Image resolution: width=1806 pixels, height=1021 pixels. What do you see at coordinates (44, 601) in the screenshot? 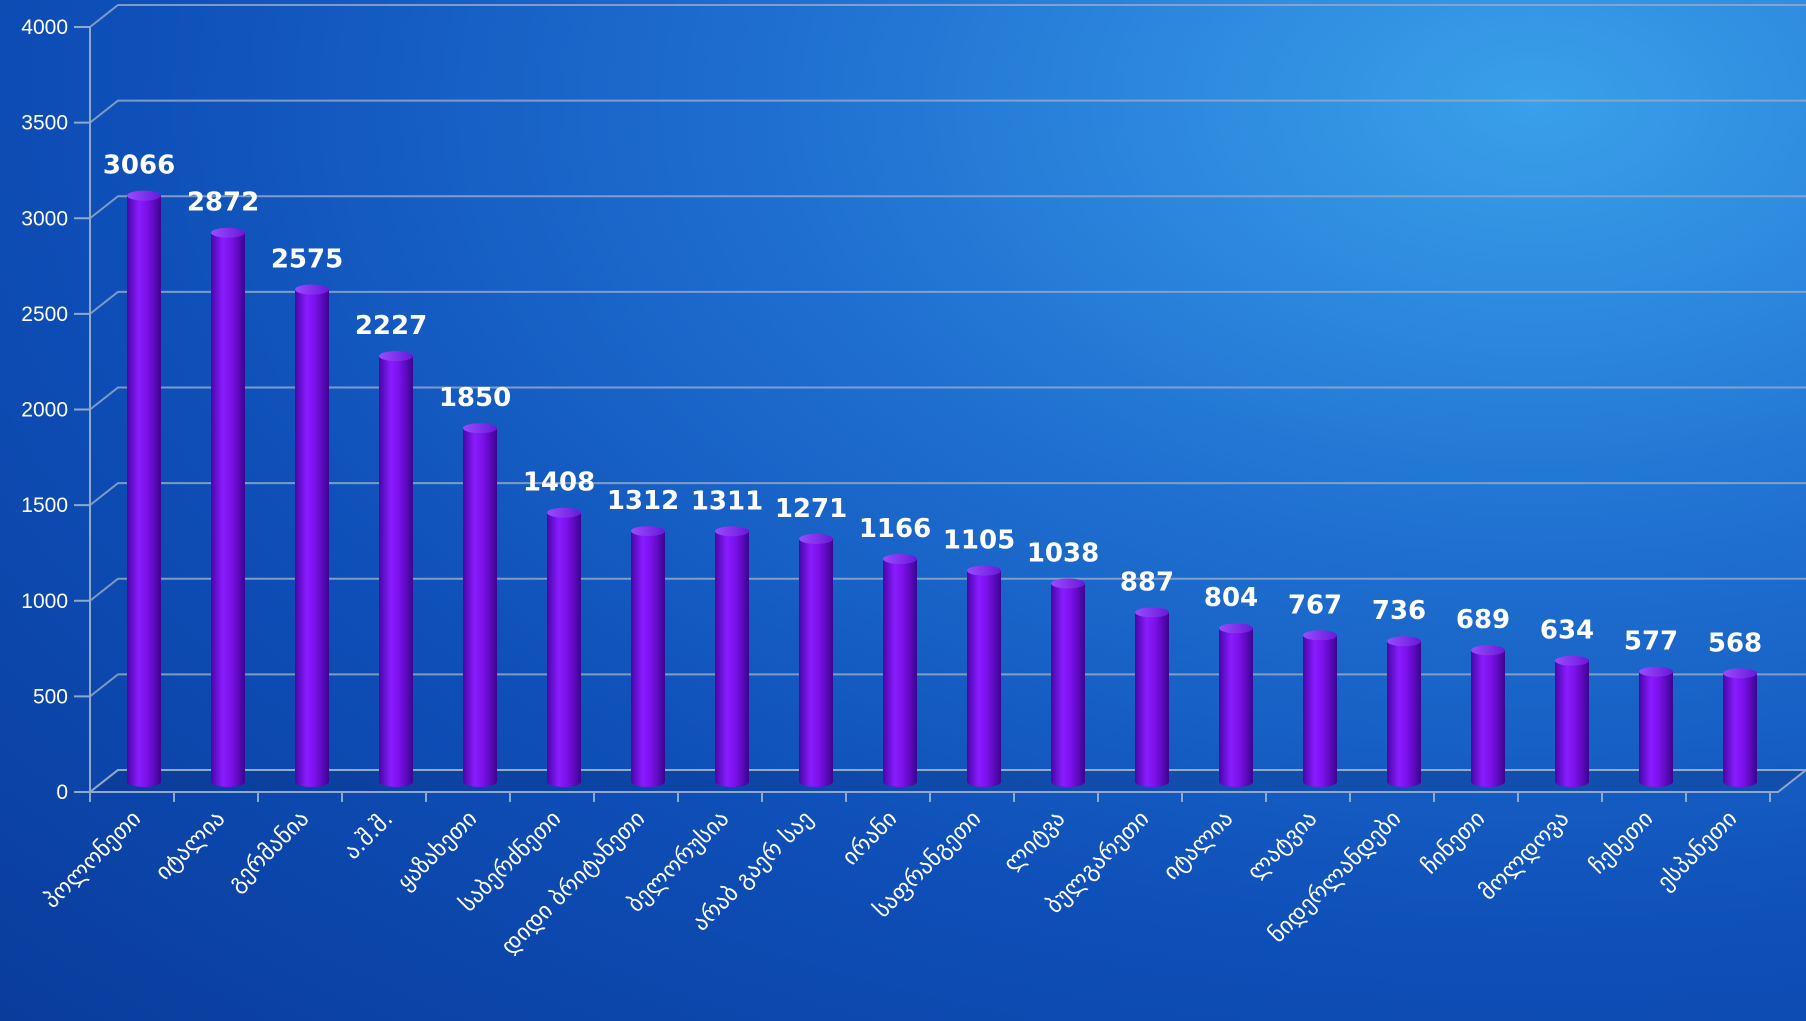
I see `y-tick-label: 1000` at bounding box center [44, 601].